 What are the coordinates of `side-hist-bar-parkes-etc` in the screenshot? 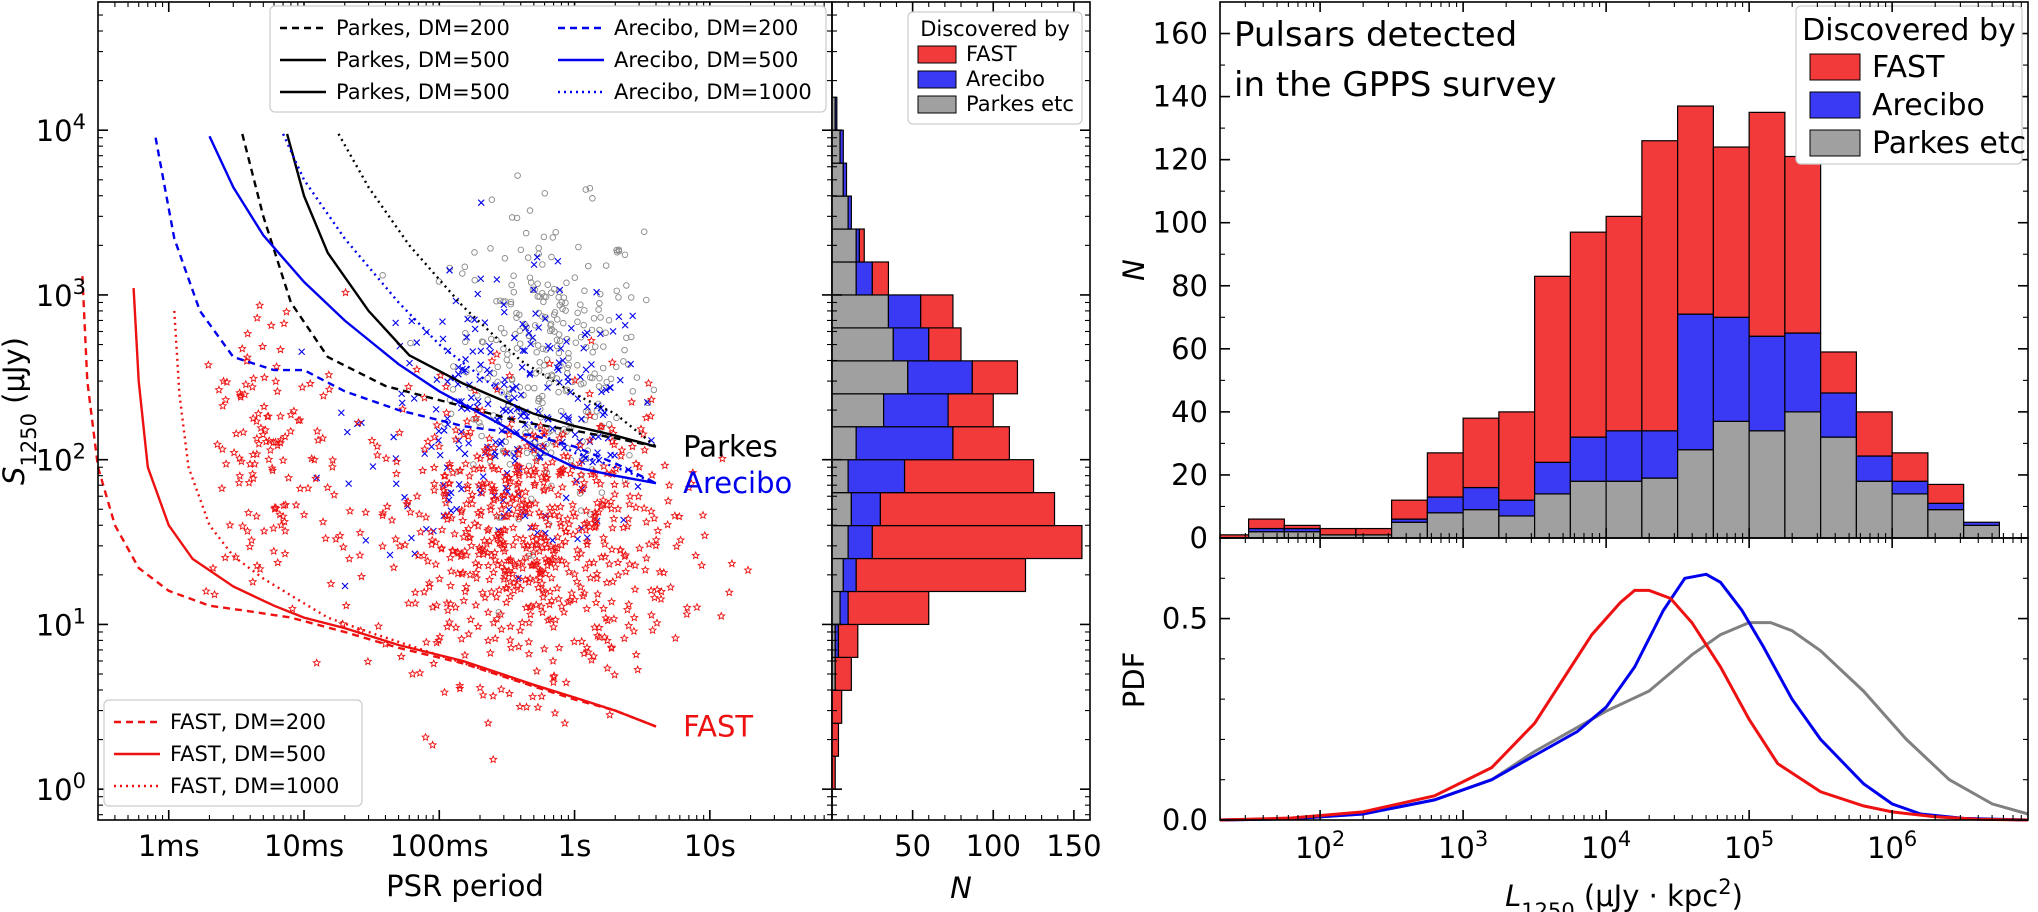 It's located at (836, 608).